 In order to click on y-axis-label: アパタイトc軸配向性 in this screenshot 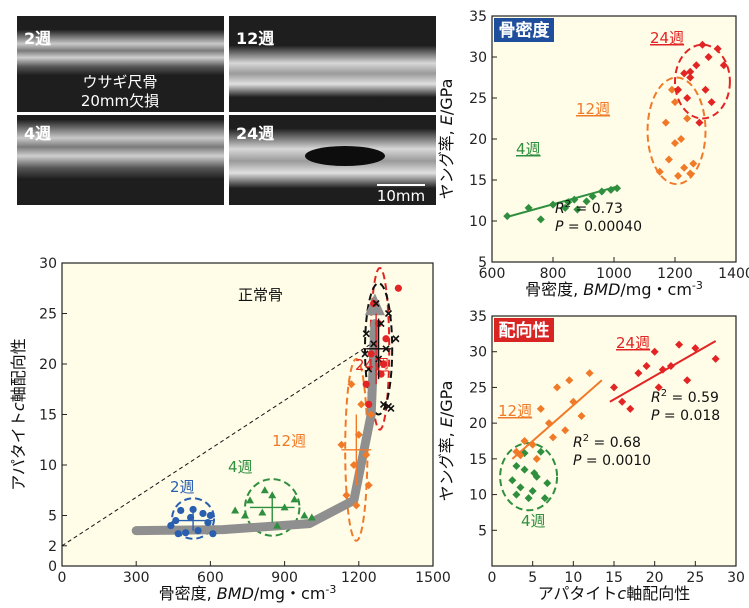, I will do `click(18, 414)`.